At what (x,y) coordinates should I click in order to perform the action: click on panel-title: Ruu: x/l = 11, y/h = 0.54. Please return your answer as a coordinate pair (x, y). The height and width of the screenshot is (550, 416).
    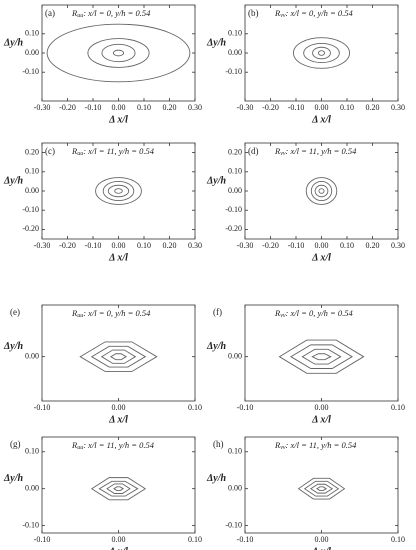
    Looking at the image, I should click on (113, 151).